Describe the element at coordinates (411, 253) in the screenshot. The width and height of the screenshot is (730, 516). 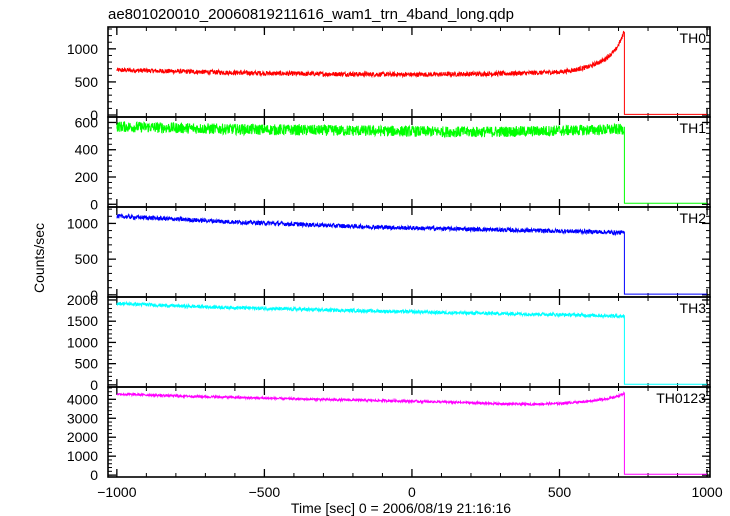
I see `series-line-th2` at that location.